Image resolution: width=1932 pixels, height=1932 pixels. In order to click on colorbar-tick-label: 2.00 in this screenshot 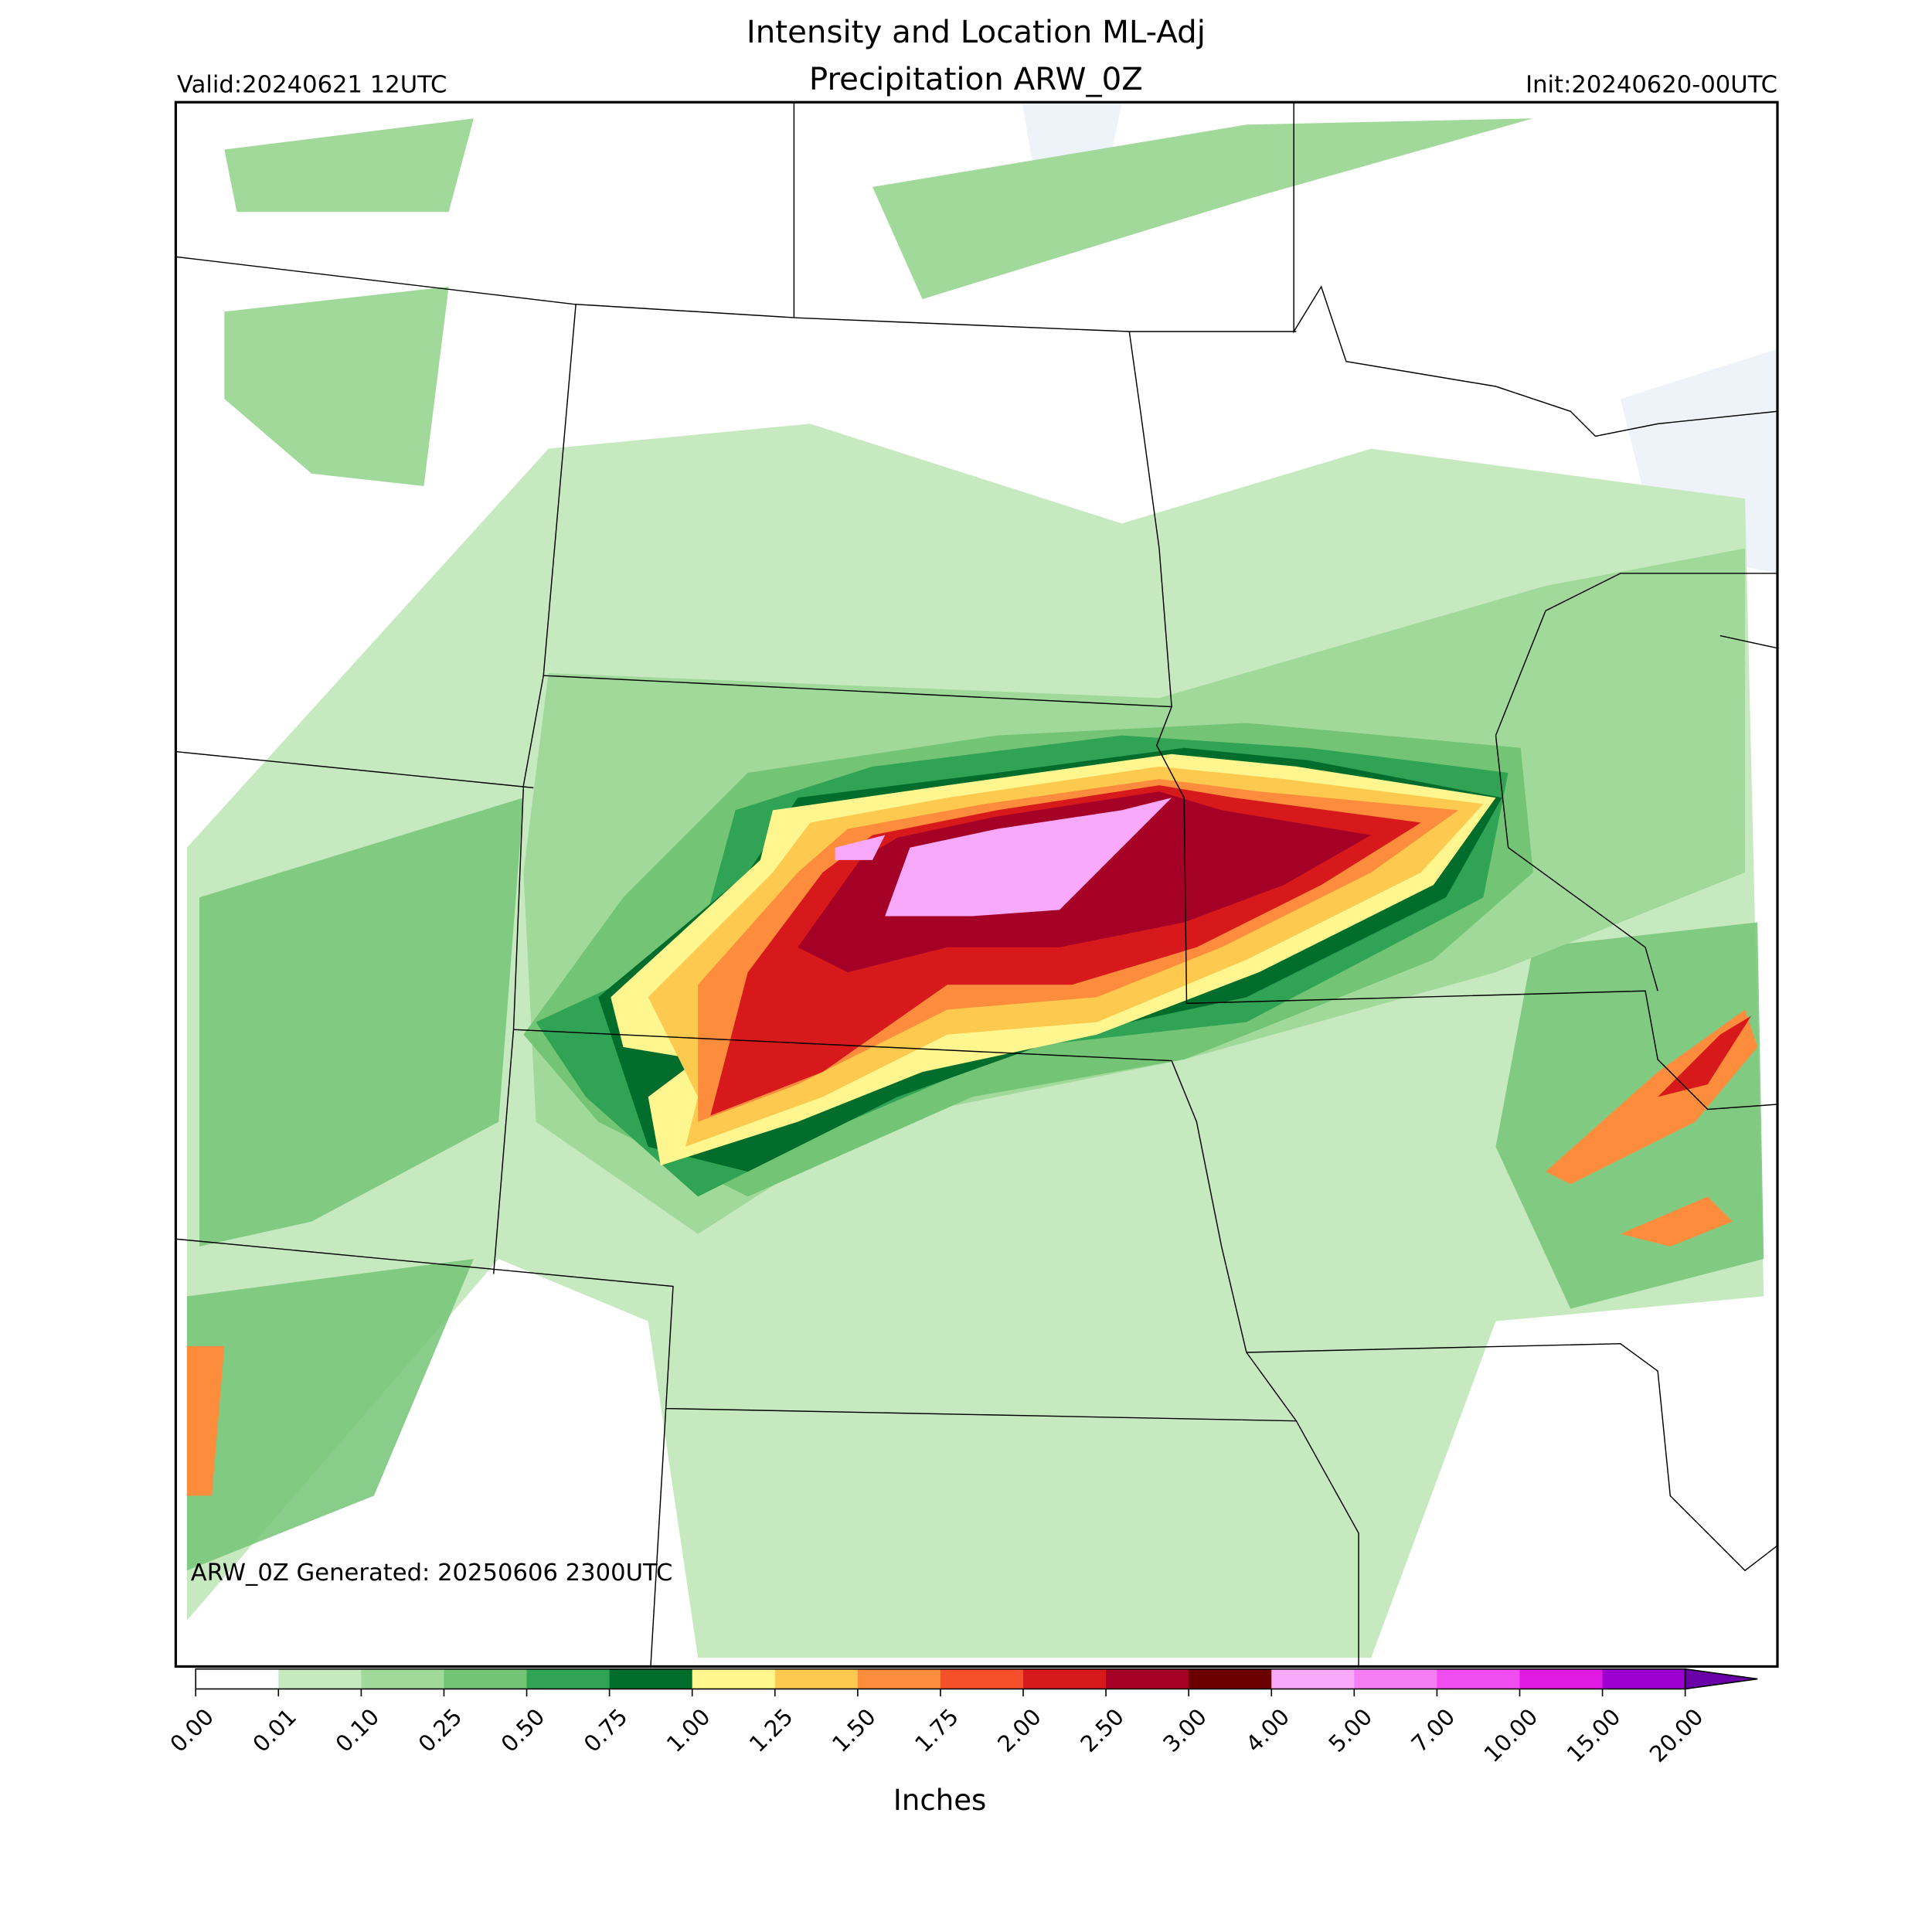, I will do `click(1019, 1730)`.